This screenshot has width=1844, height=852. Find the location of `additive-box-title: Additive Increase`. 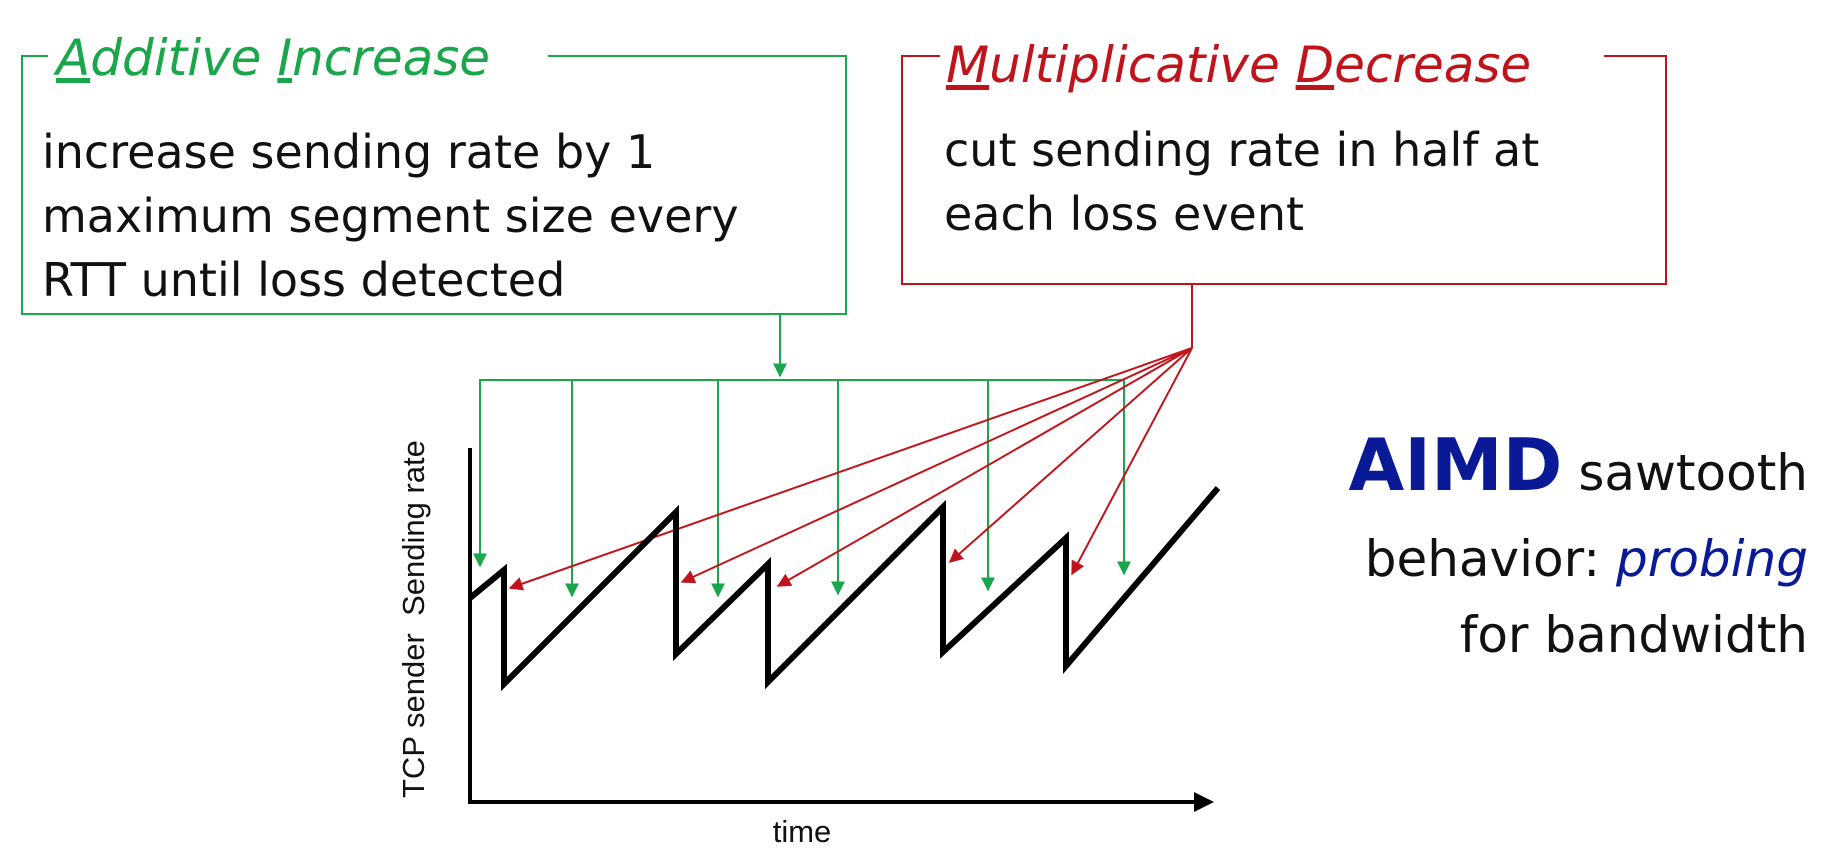

additive-box-title: Additive Increase is located at coordinates (271, 58).